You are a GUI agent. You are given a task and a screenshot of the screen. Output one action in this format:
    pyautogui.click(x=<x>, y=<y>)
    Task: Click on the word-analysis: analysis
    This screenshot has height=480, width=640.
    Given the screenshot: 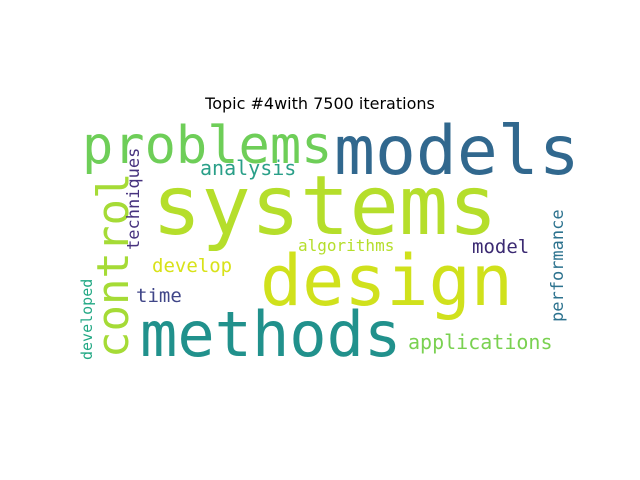 What is the action you would take?
    pyautogui.click(x=248, y=168)
    